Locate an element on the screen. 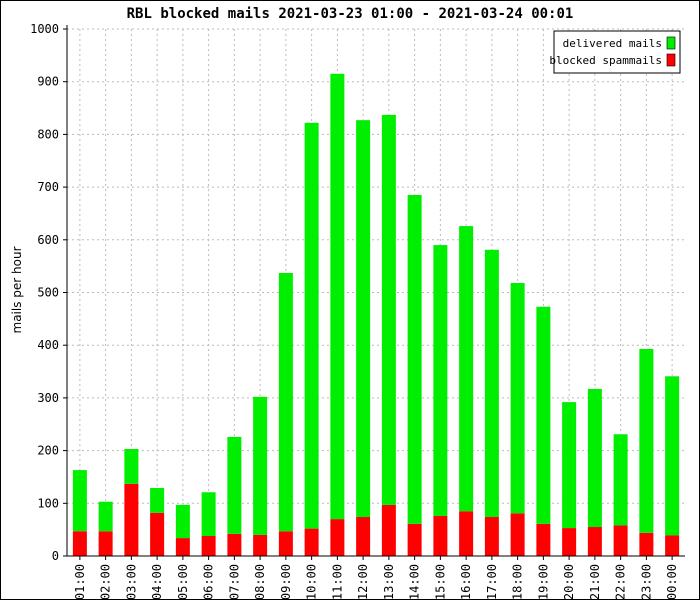 The image size is (700, 600). x-tick-label: 23:00 is located at coordinates (646, 582).